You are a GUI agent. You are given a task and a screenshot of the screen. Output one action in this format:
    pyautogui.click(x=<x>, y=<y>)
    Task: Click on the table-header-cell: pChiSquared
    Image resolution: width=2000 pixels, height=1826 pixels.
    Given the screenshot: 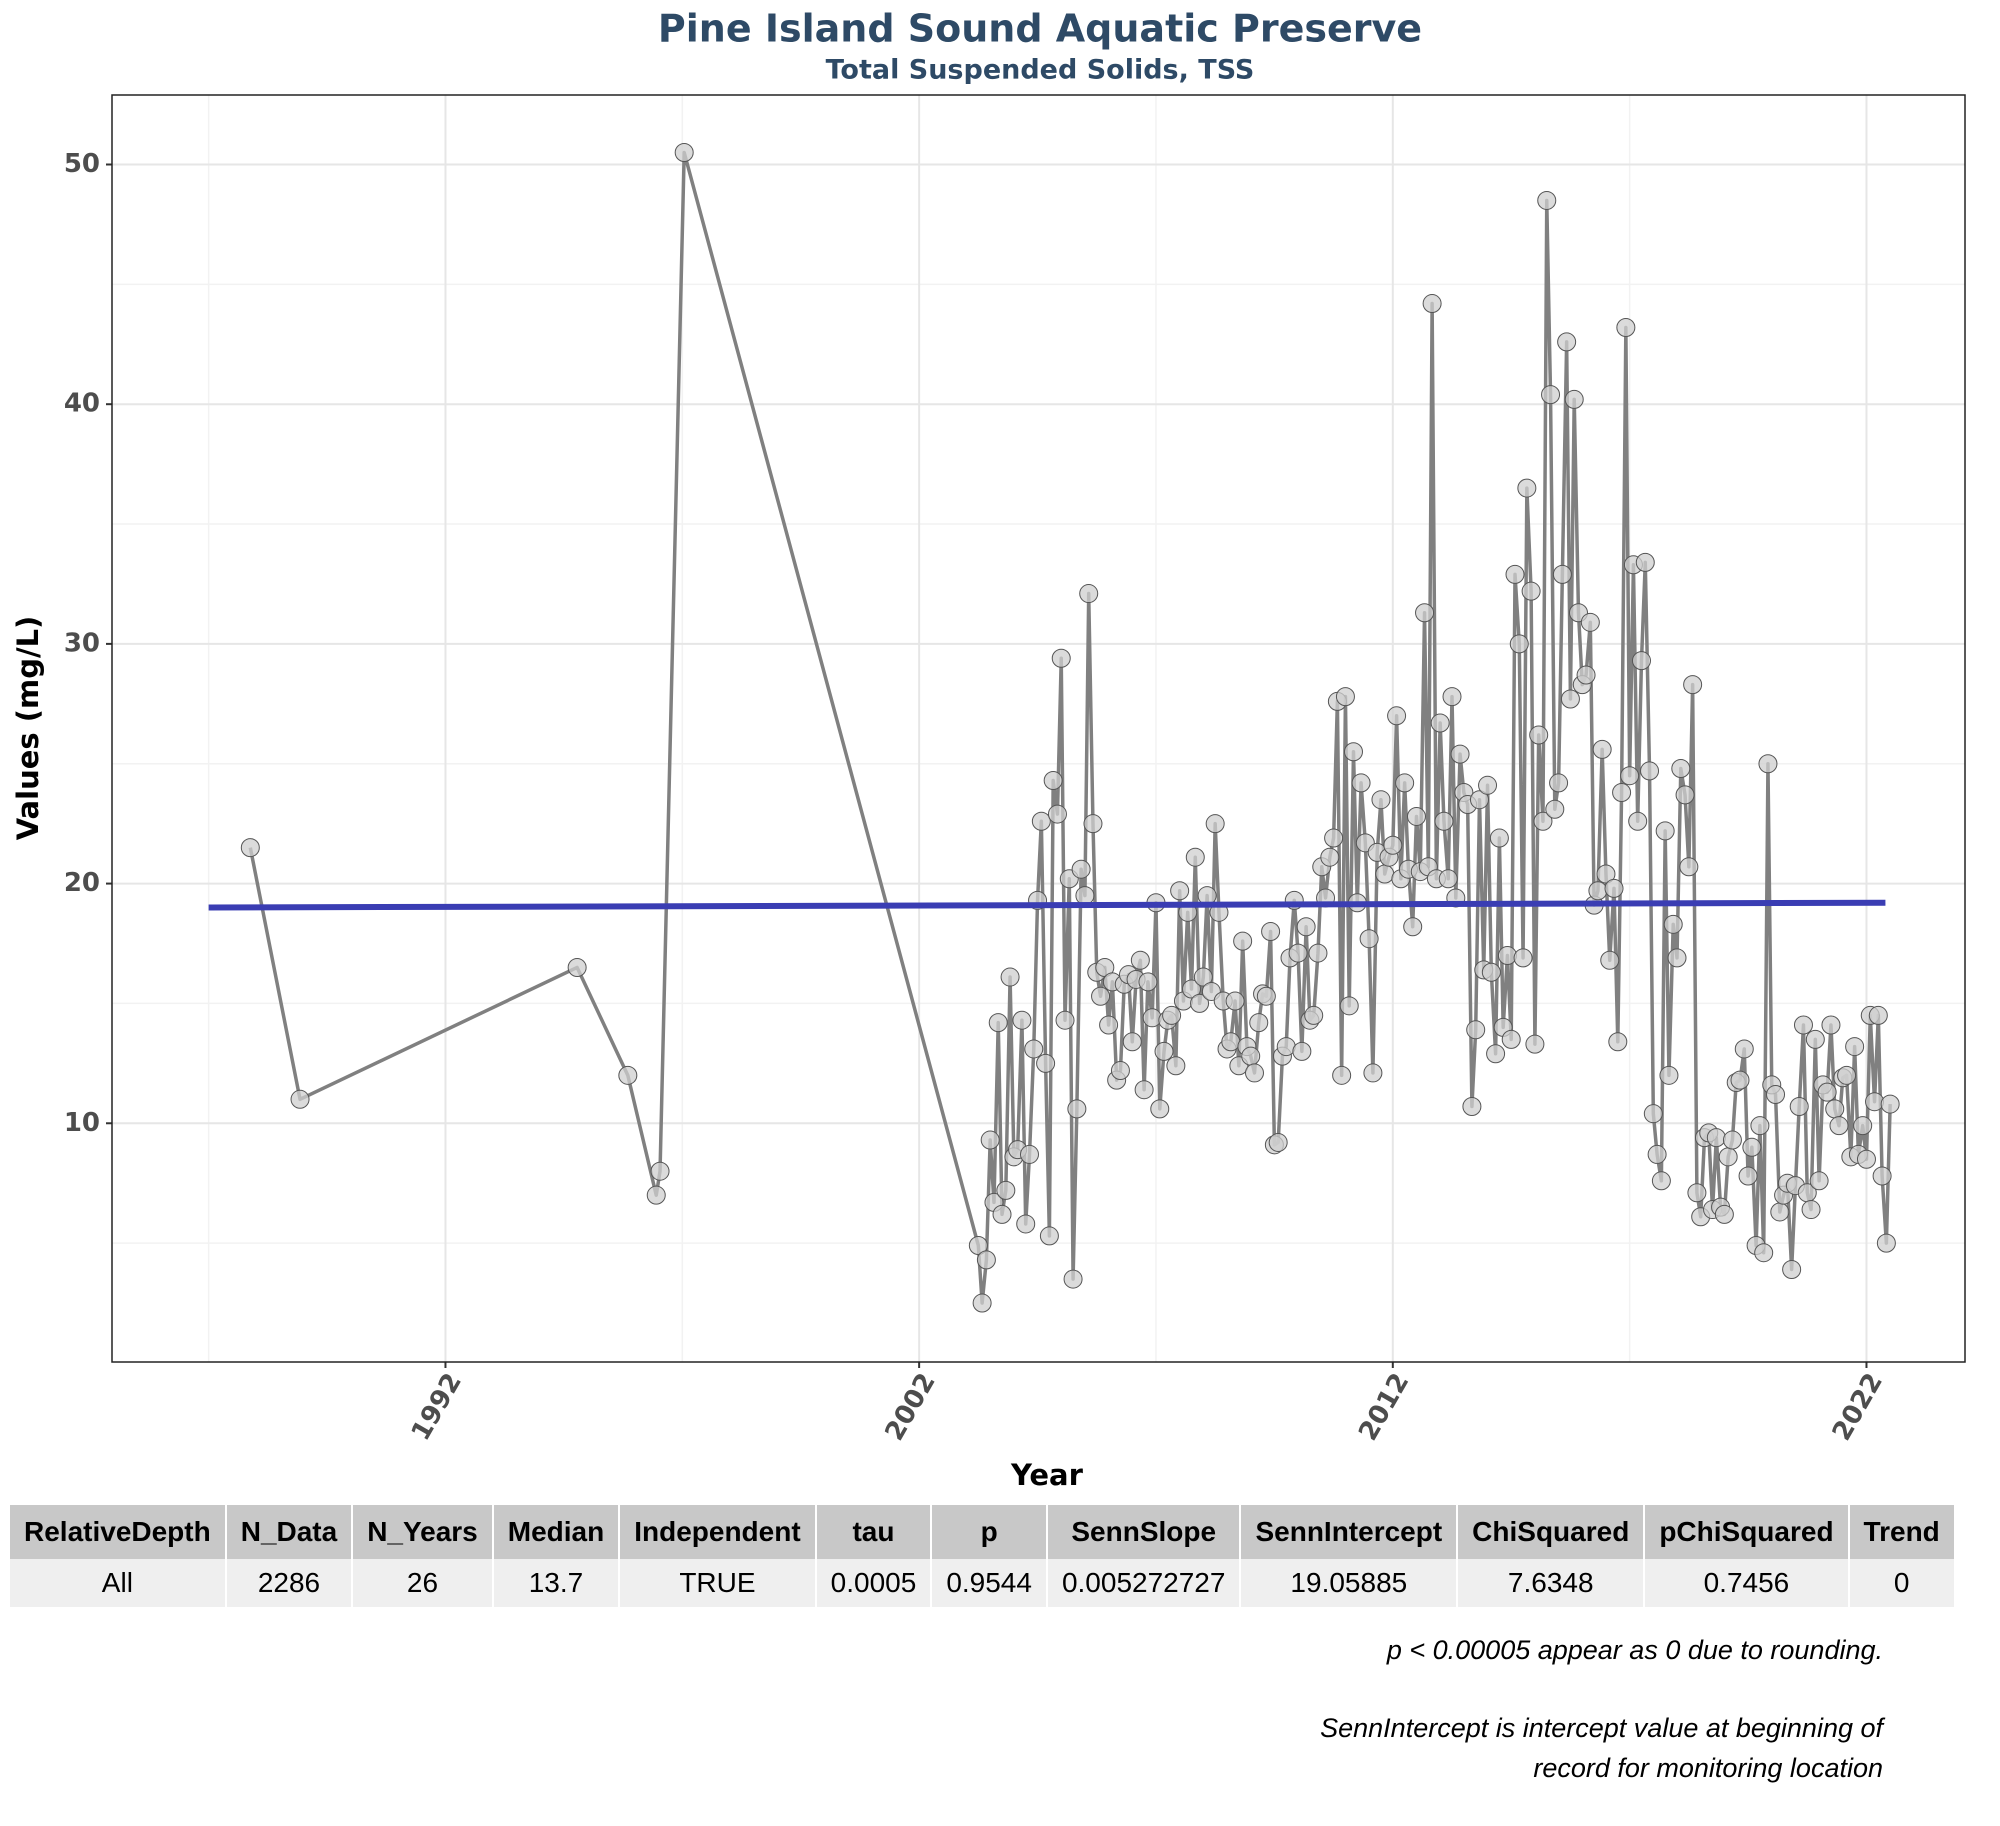 What is the action you would take?
    pyautogui.click(x=1747, y=1532)
    